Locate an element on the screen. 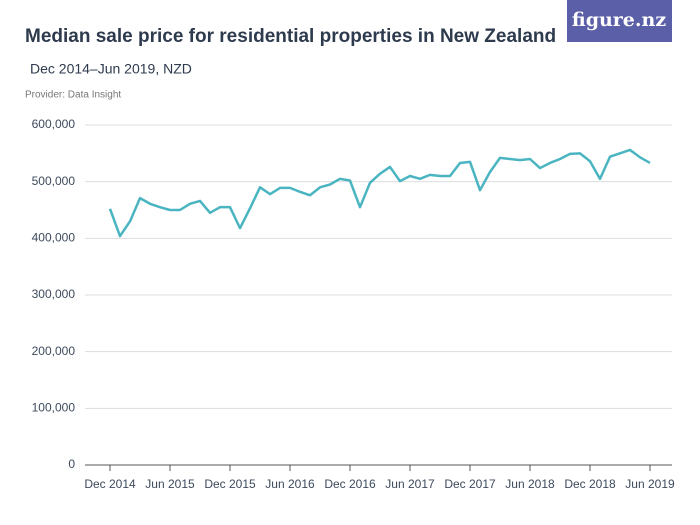  y-tick-label: 300,000 is located at coordinates (54, 294).